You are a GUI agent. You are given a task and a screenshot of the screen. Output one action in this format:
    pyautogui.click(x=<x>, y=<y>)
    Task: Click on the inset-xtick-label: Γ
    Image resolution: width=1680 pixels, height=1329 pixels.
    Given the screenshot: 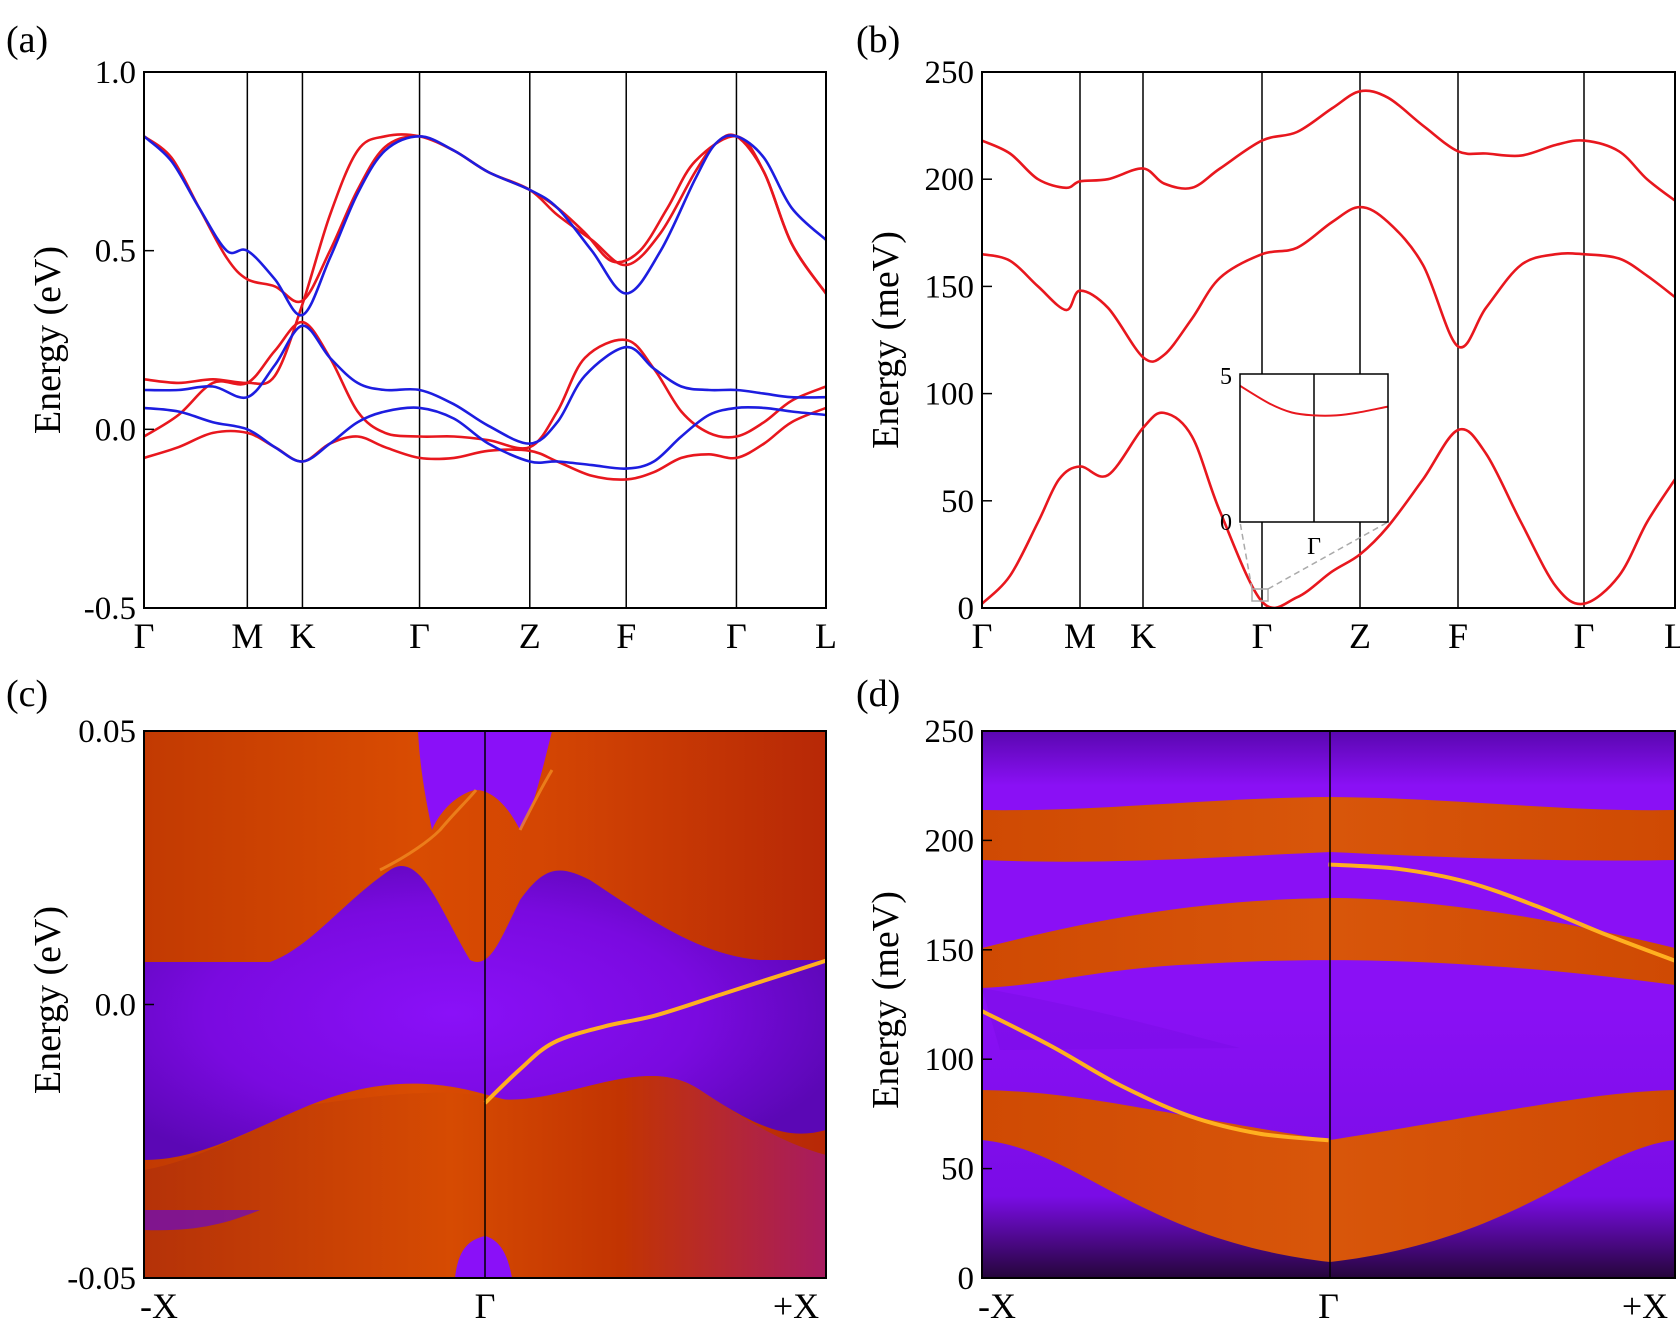 What is the action you would take?
    pyautogui.click(x=1314, y=547)
    